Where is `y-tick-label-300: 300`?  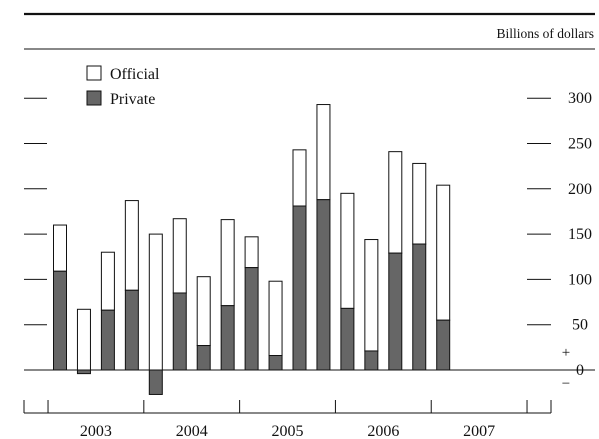
y-tick-label-300: 300 is located at coordinates (580, 98).